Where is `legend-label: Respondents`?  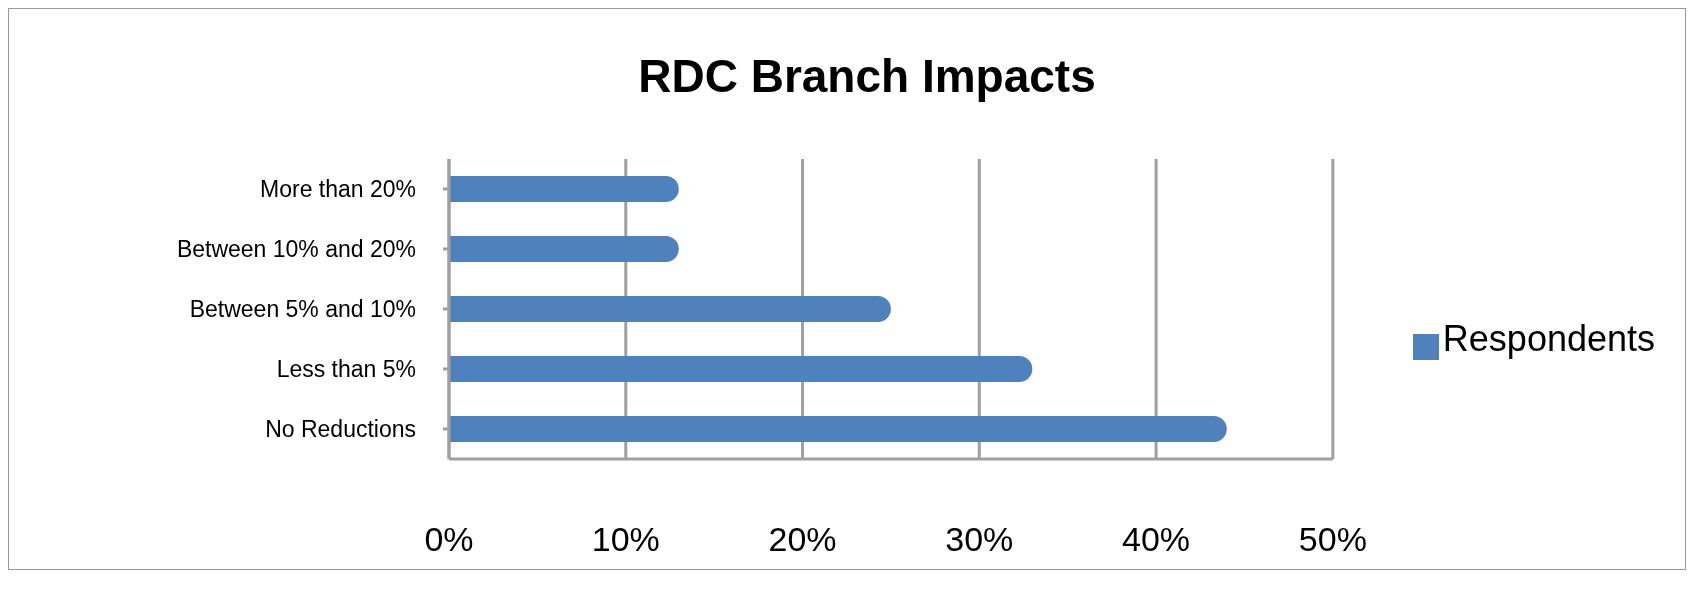 legend-label: Respondents is located at coordinates (1548, 338).